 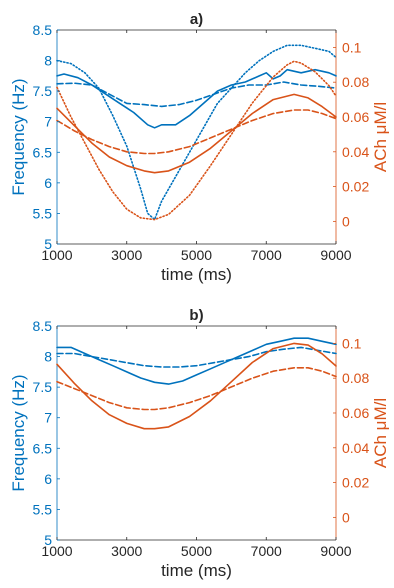 What do you see at coordinates (196, 19) in the screenshot?
I see `chart-title: a)` at bounding box center [196, 19].